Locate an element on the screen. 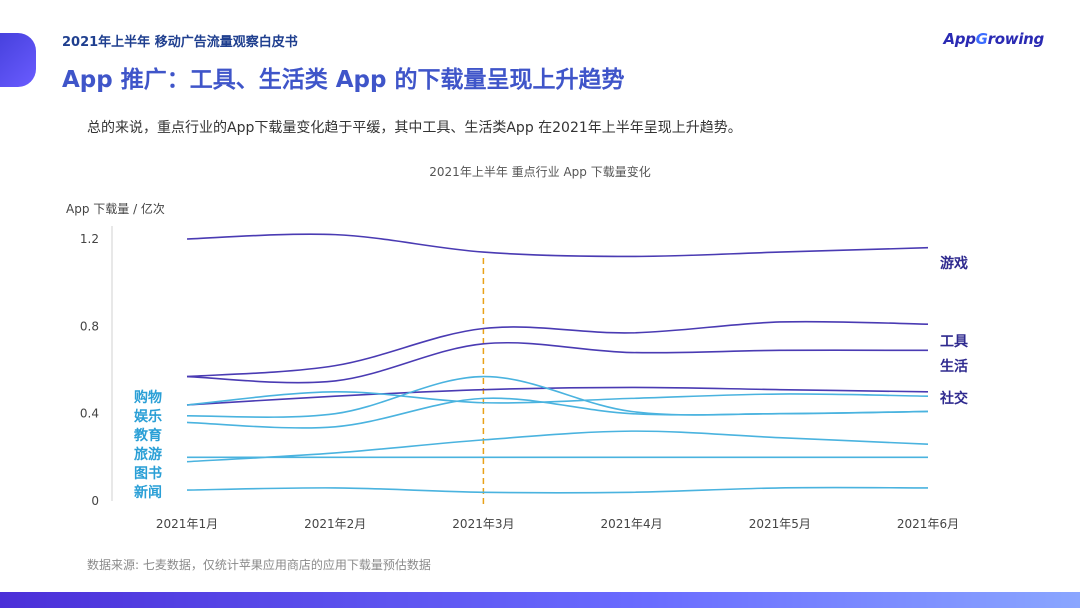 The image size is (1080, 608). logo-g: G is located at coordinates (981, 39).